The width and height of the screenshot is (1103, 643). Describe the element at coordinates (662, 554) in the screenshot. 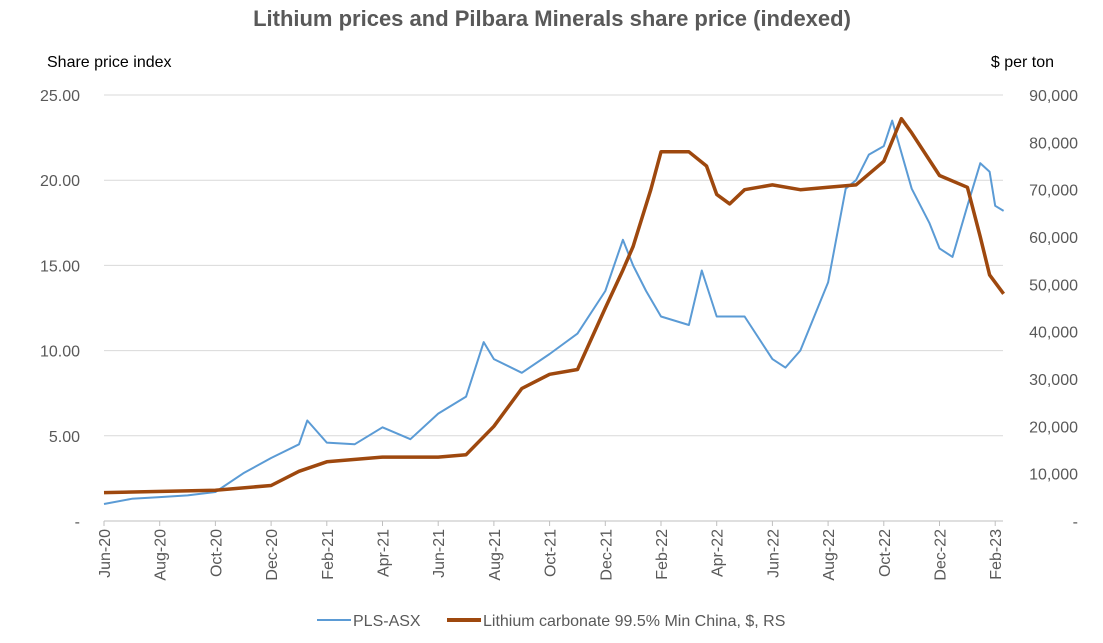

I see `x-tick-label: Feb-22` at that location.